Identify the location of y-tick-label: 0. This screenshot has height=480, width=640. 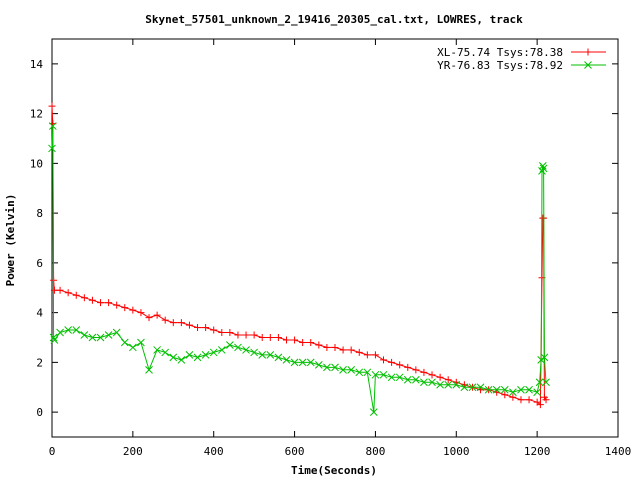
(39, 412).